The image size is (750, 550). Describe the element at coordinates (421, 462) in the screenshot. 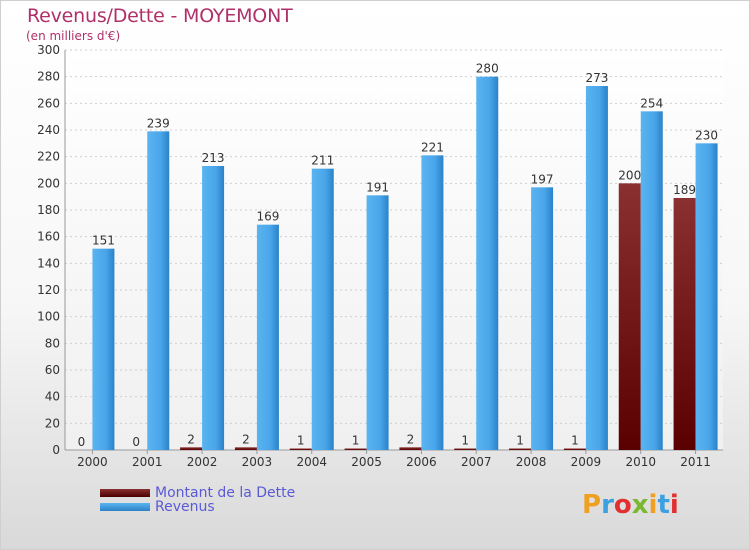

I see `x-tick-label: 2006` at that location.